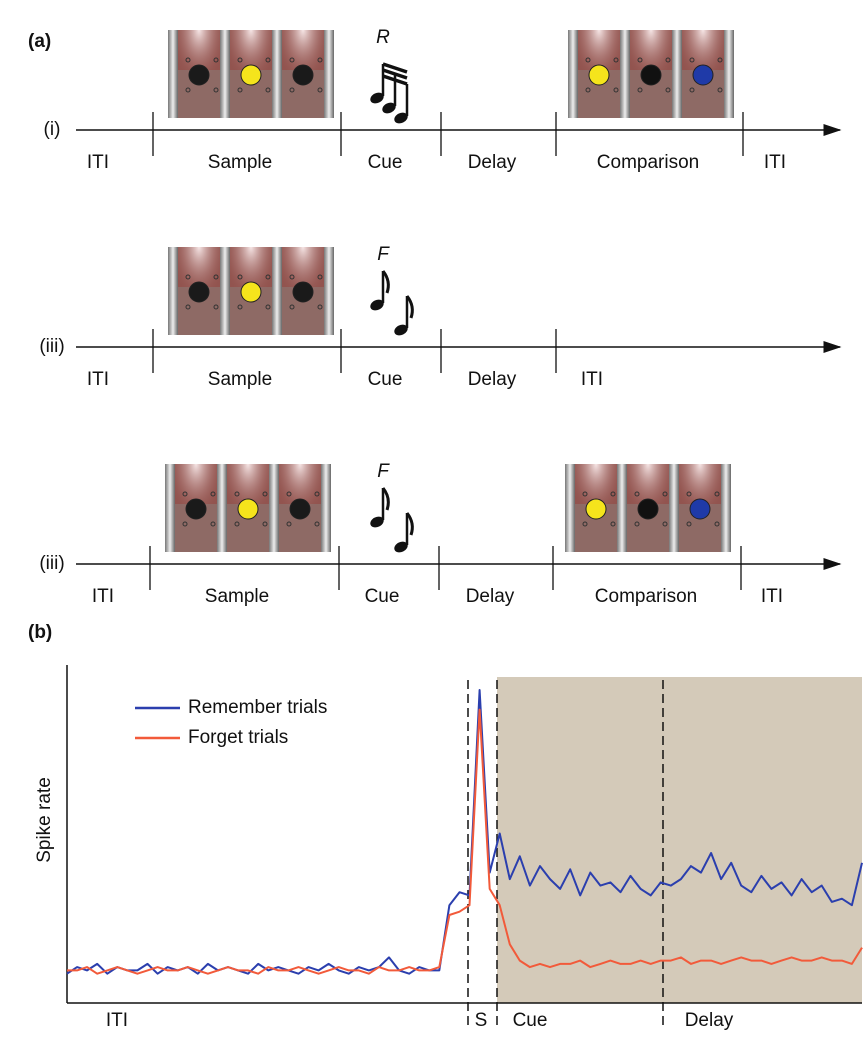  What do you see at coordinates (39, 41) in the screenshot?
I see `panel-label: (a)` at bounding box center [39, 41].